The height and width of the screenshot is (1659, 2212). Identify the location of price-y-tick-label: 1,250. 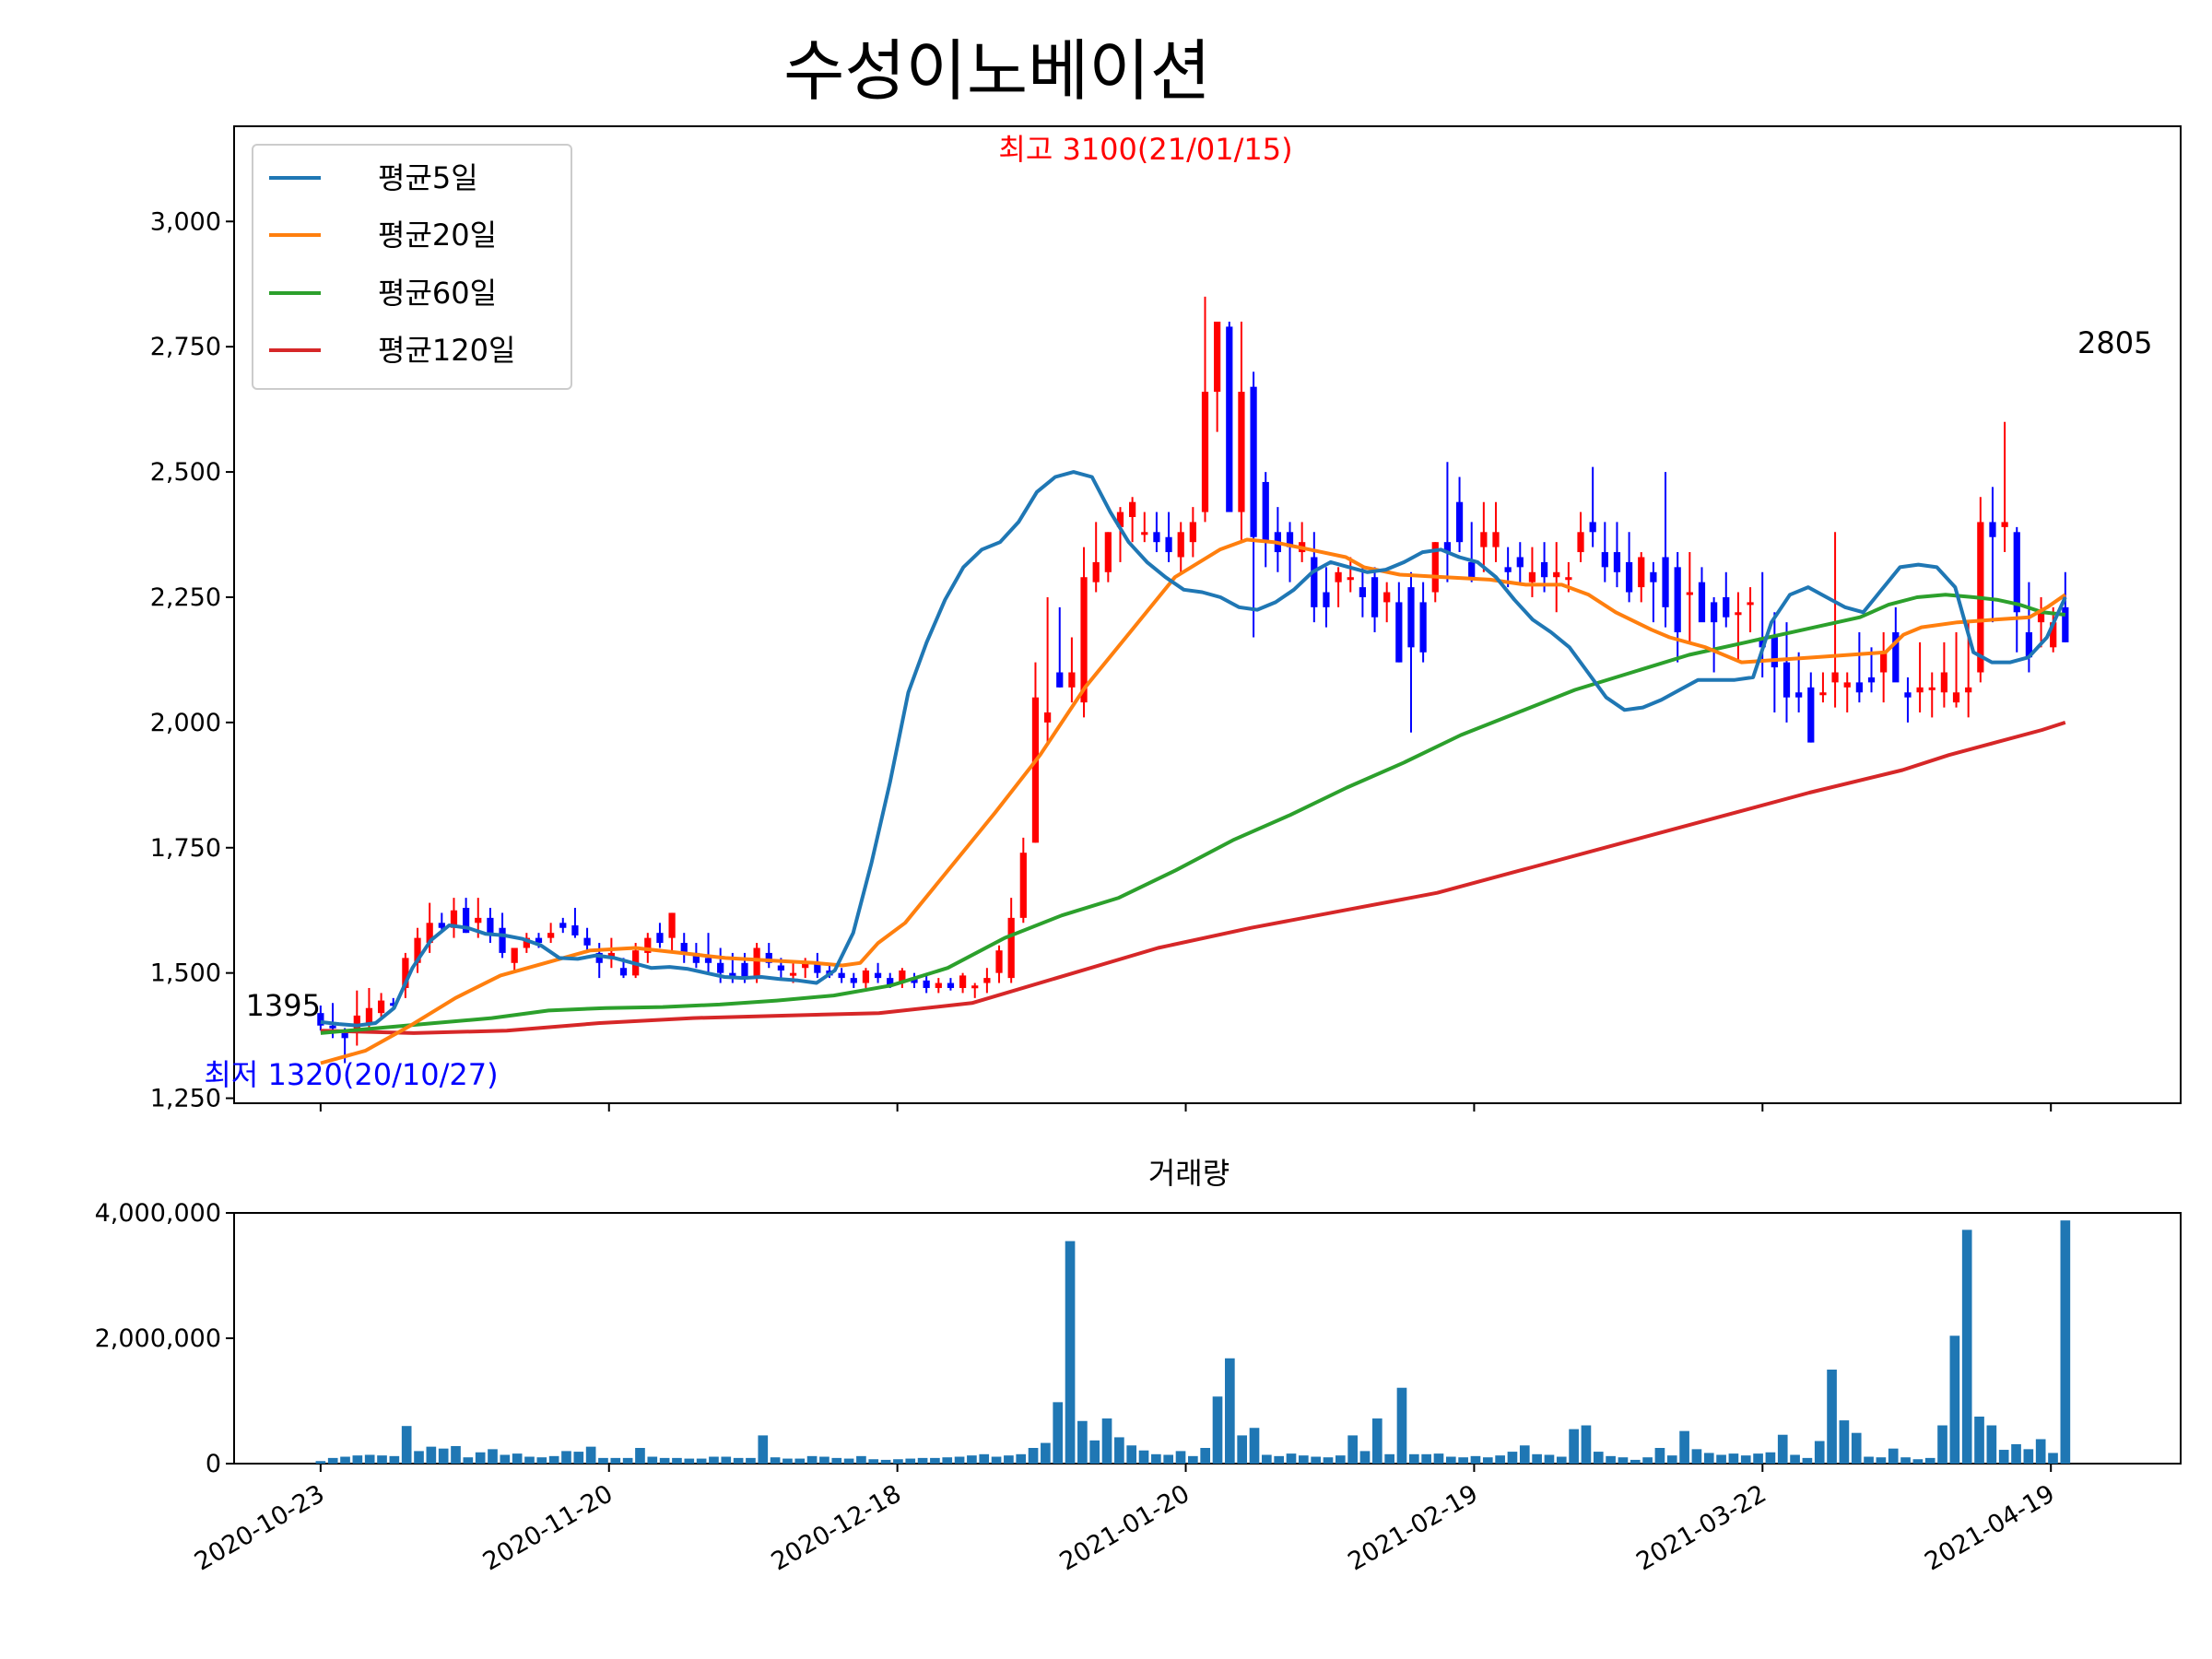
(185, 1099).